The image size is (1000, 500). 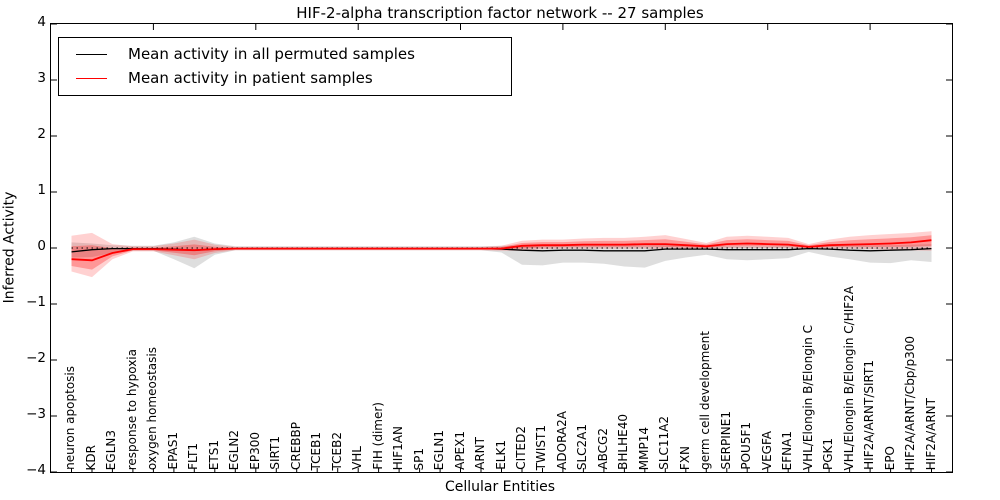 What do you see at coordinates (295, 446) in the screenshot?
I see `category-label: CREBBP` at bounding box center [295, 446].